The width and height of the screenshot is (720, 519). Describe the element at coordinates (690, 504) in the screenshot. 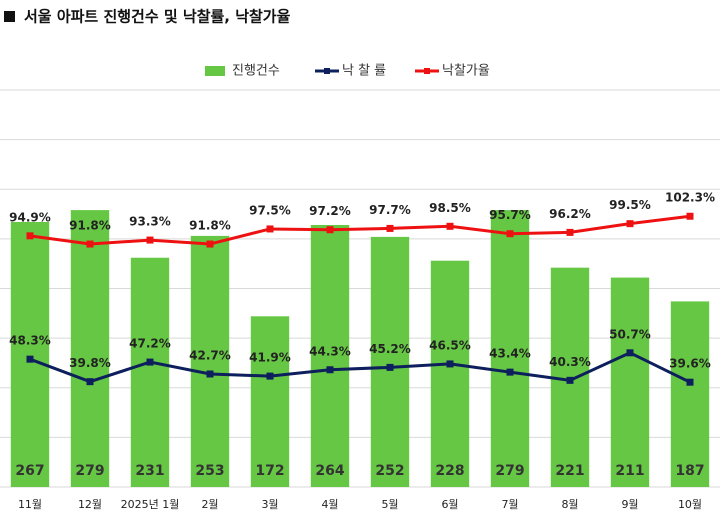

I see `x-tick-label: 10월` at that location.